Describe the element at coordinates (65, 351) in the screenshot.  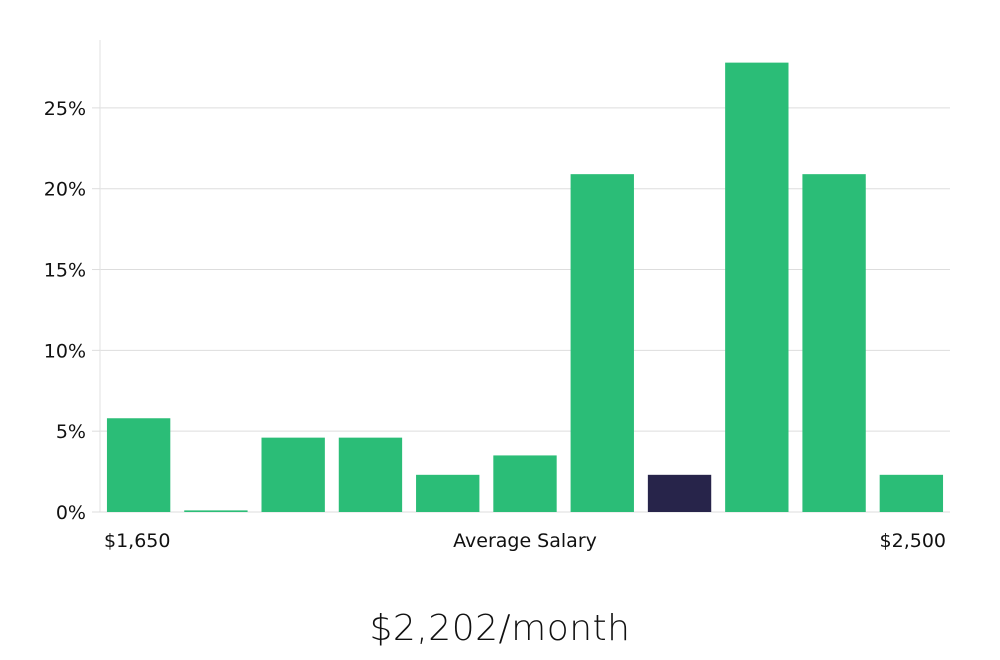
I see `y-tick-label: 10%` at that location.